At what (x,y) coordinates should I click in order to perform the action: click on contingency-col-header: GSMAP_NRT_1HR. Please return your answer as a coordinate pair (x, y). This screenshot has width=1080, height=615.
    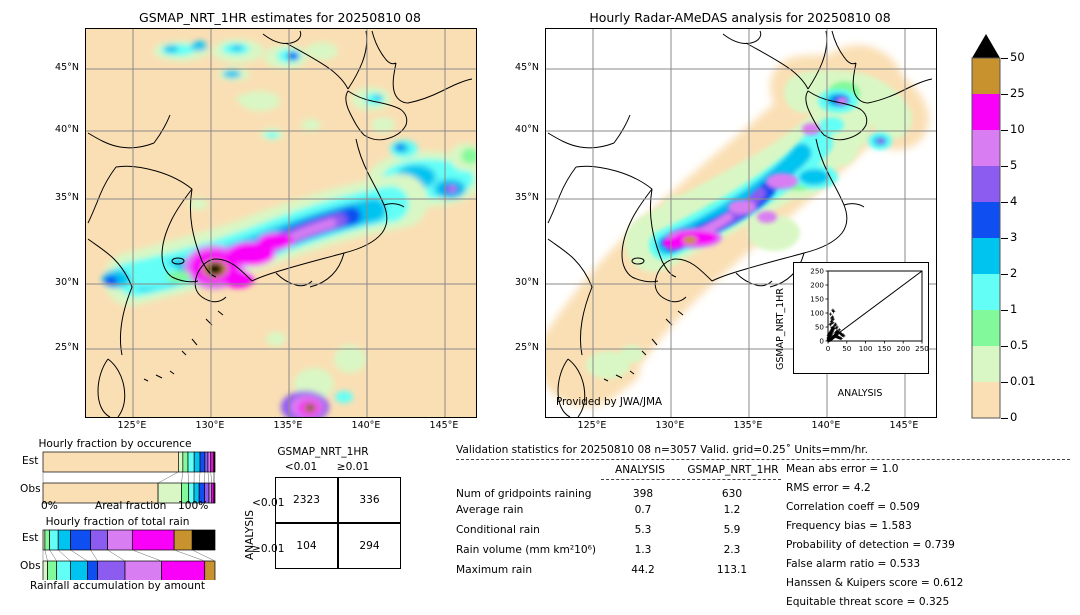
    Looking at the image, I should click on (323, 452).